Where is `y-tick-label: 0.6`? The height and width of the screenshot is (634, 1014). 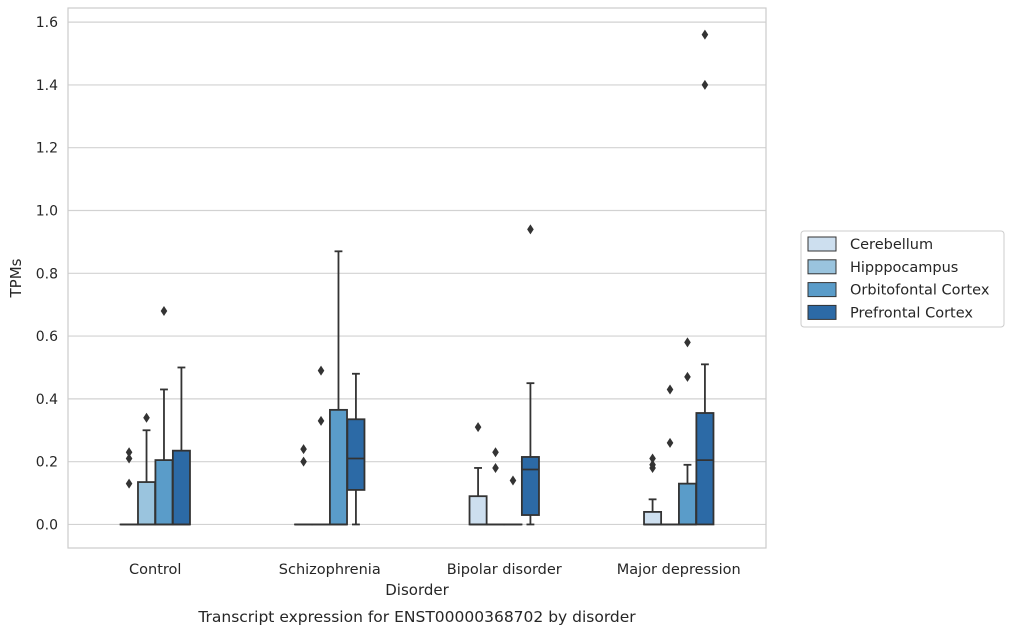 y-tick-label: 0.6 is located at coordinates (47, 337).